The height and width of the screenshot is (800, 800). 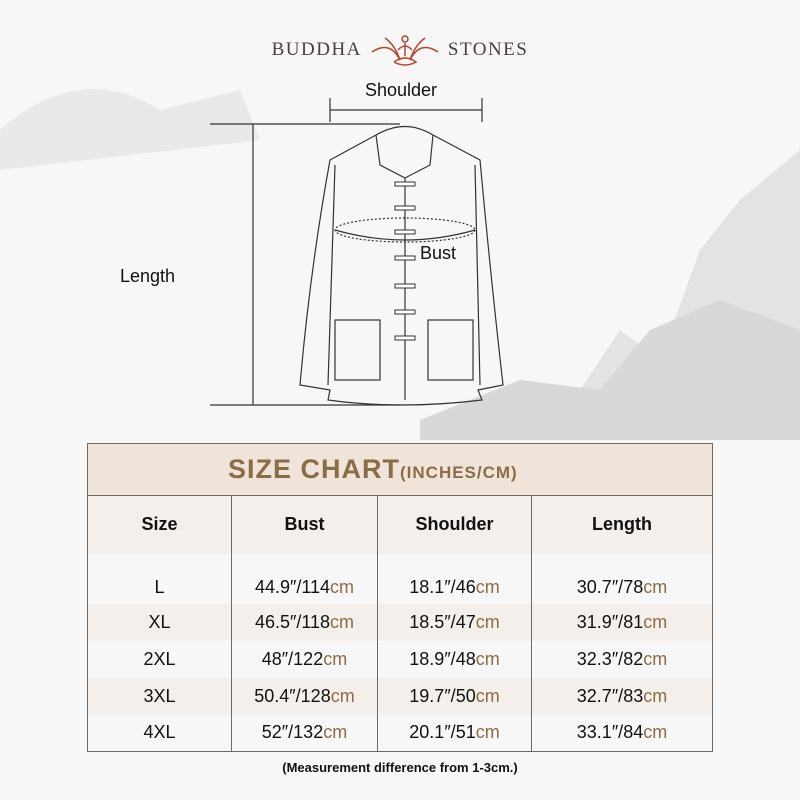 I want to click on cell-shoulder: 18.9″/48cm, so click(x=454, y=659).